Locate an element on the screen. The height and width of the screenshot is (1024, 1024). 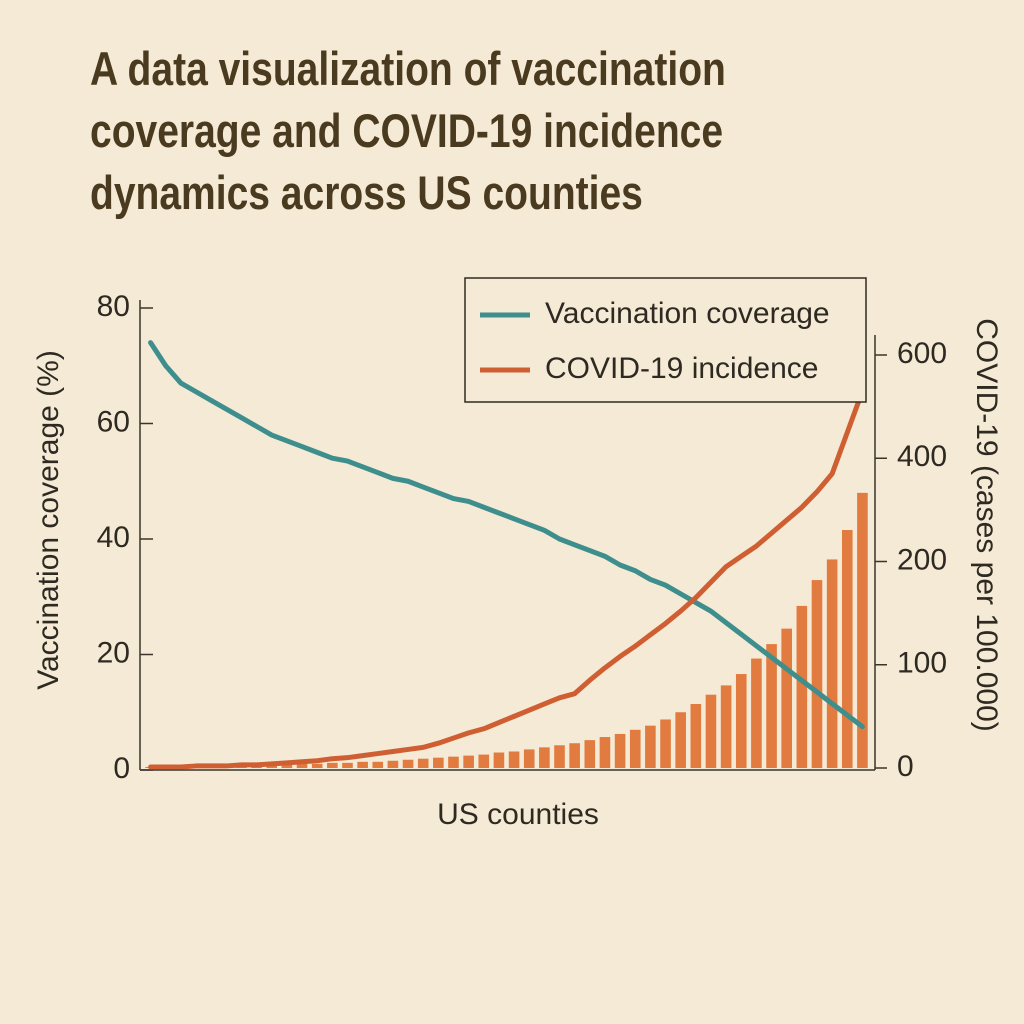
y-tick-label: 20 is located at coordinates (113, 652).